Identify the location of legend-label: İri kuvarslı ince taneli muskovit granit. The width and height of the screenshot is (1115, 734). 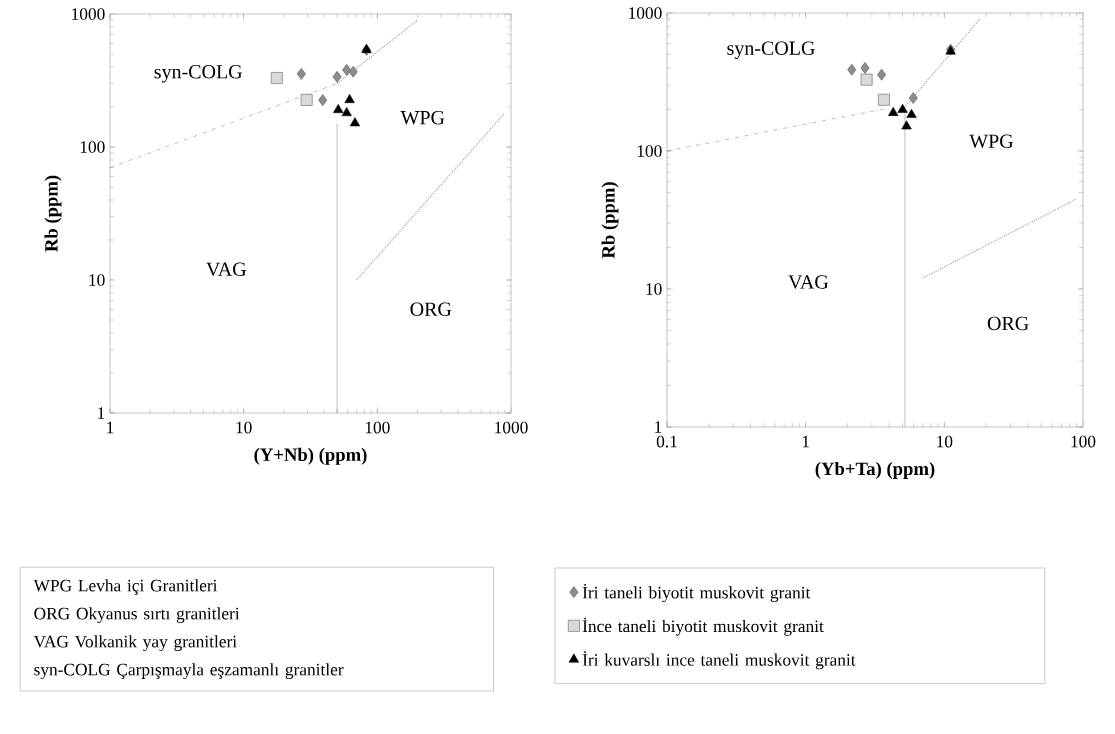
(719, 660).